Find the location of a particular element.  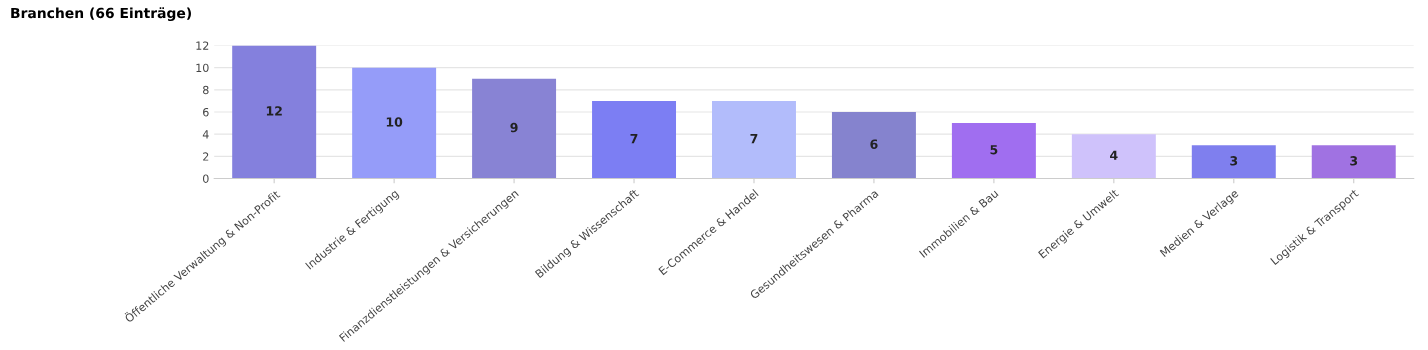

data-label: 4 is located at coordinates (1114, 155).